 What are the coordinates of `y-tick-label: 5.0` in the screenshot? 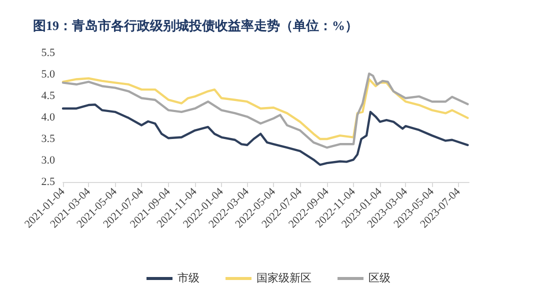 It's located at (48, 74).